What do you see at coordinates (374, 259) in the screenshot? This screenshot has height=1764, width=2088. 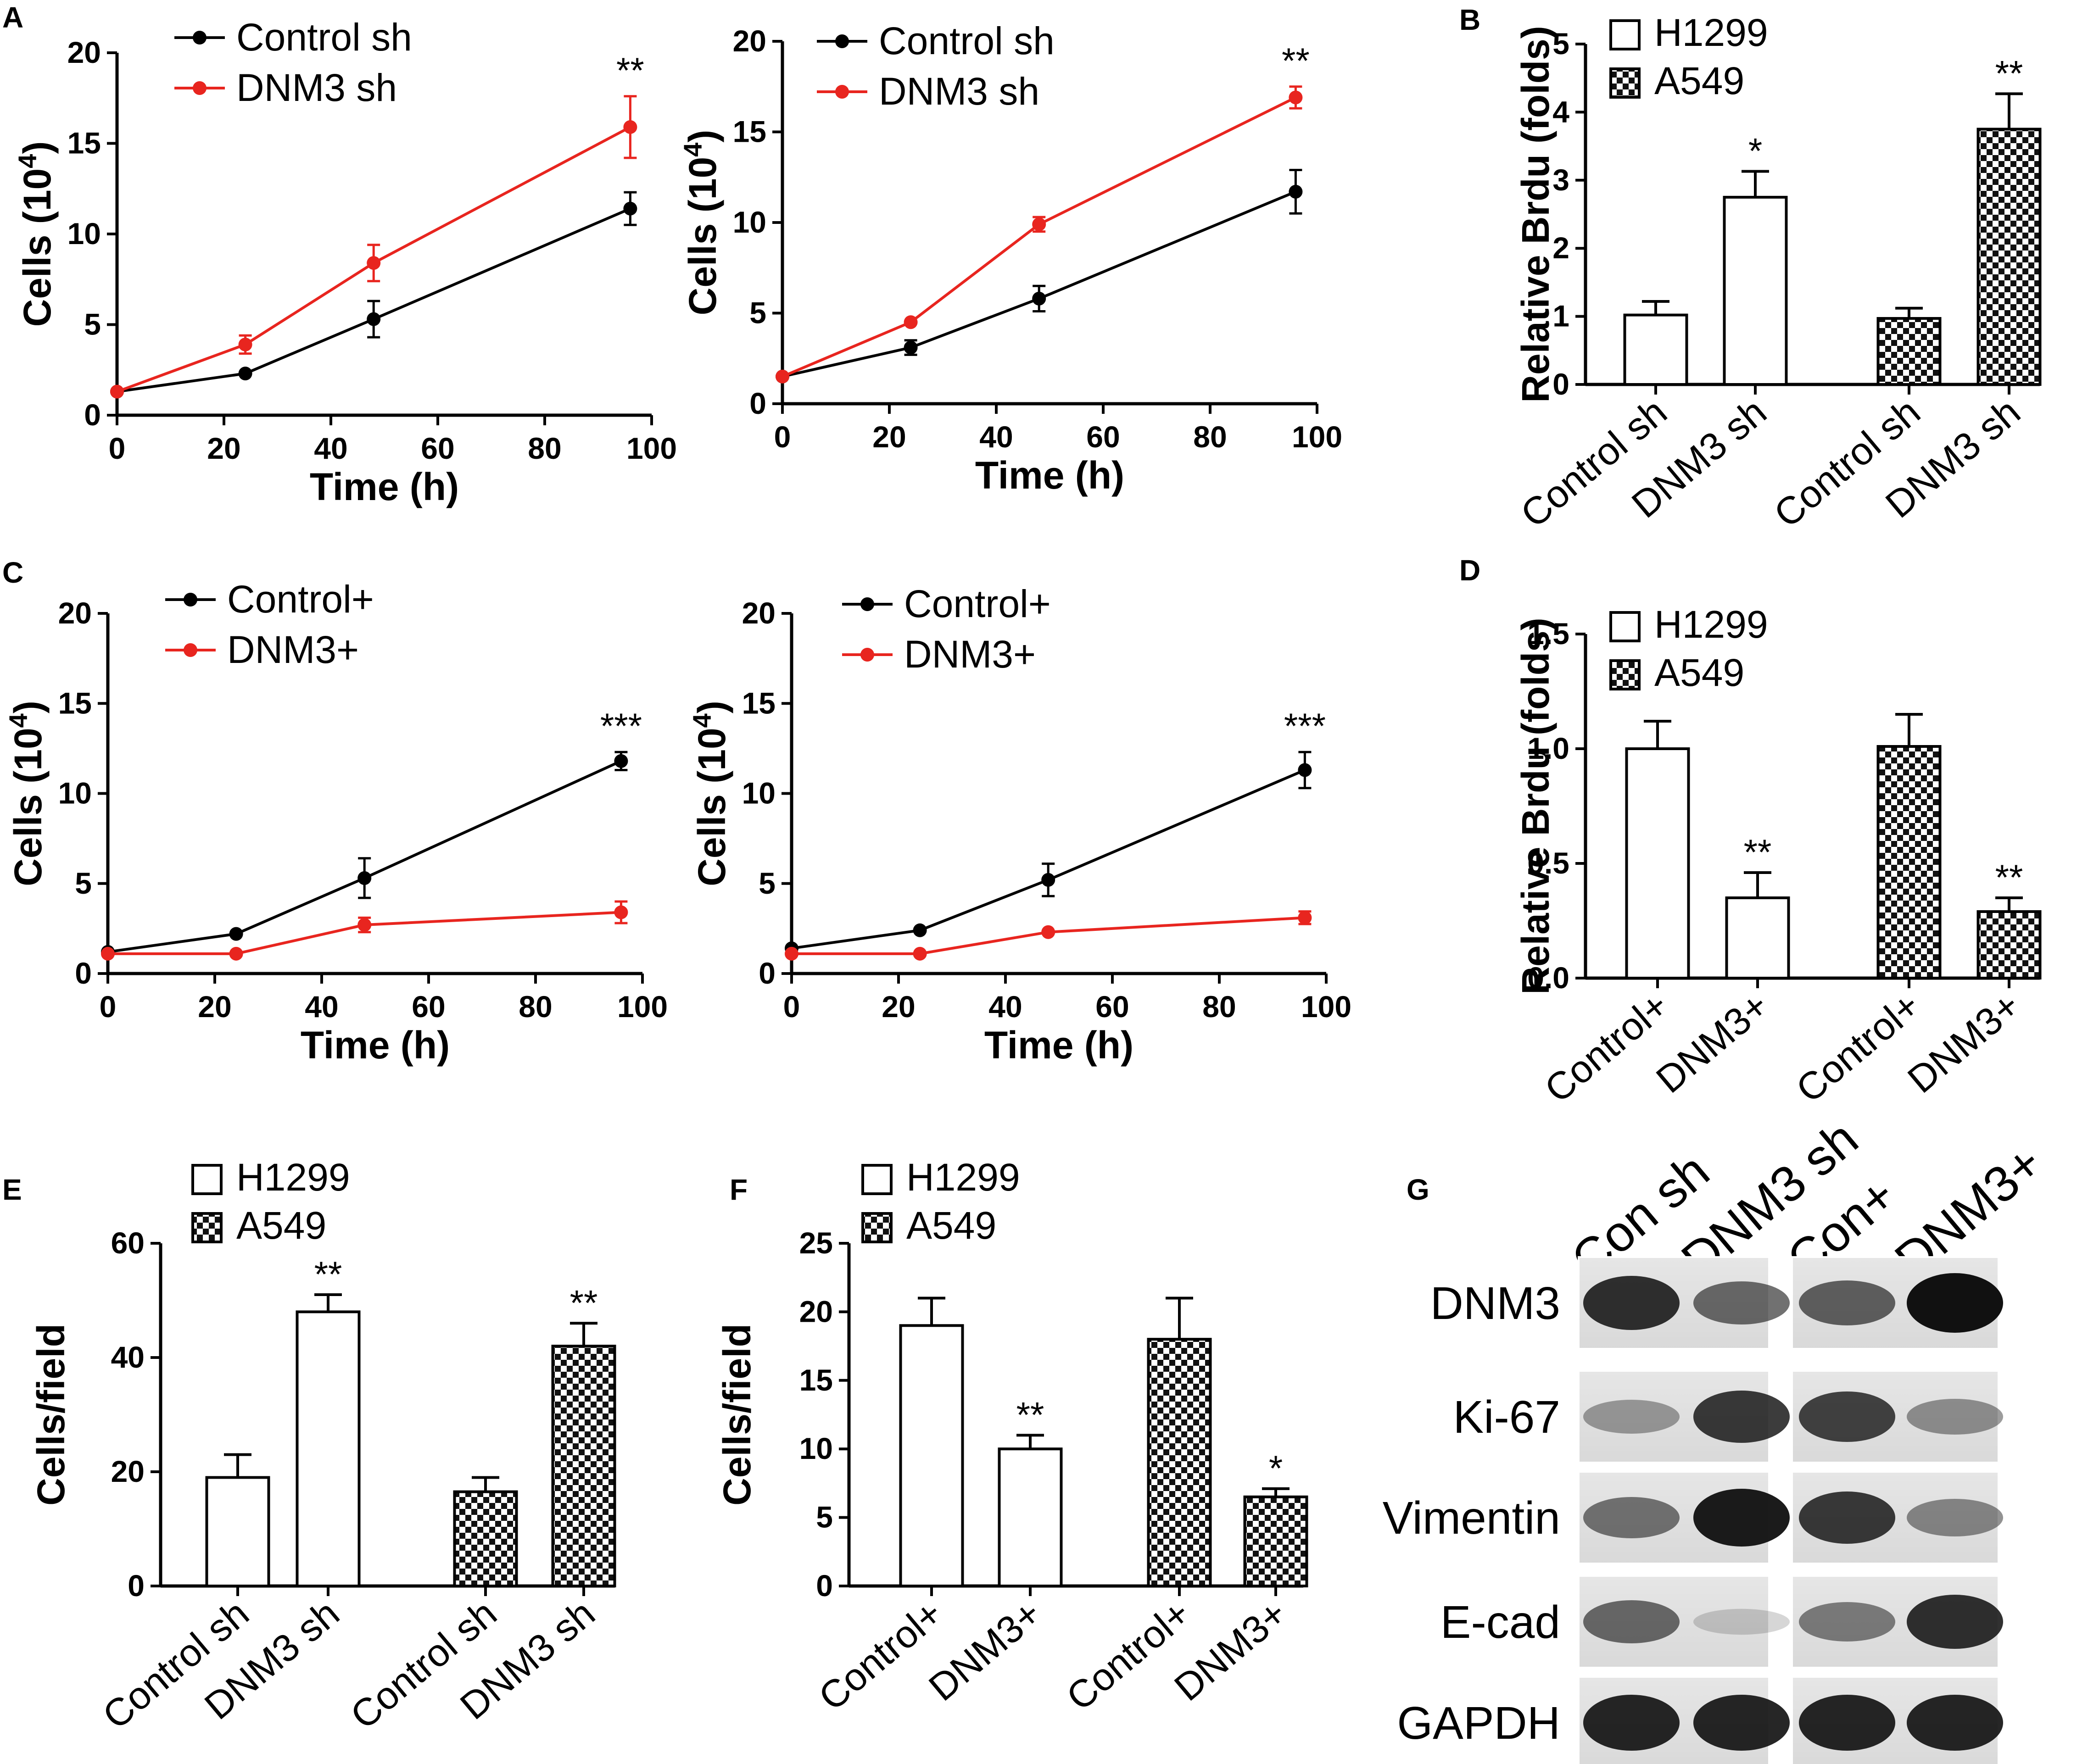 I see `series-line-treated` at bounding box center [374, 259].